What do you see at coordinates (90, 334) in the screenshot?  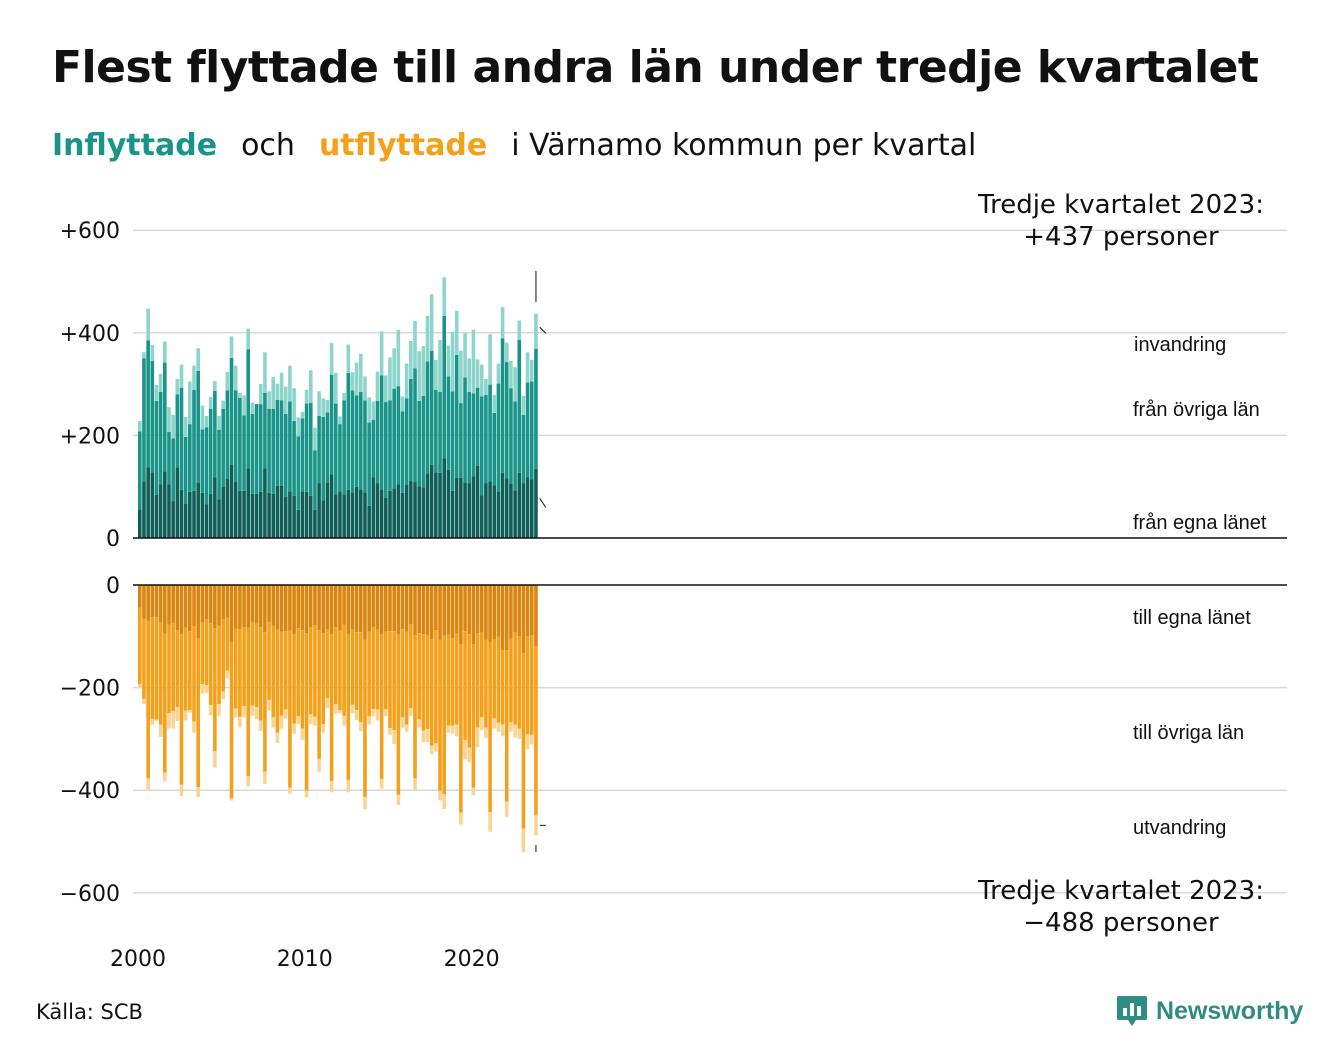 I see `y-tick-label-top: +400` at bounding box center [90, 334].